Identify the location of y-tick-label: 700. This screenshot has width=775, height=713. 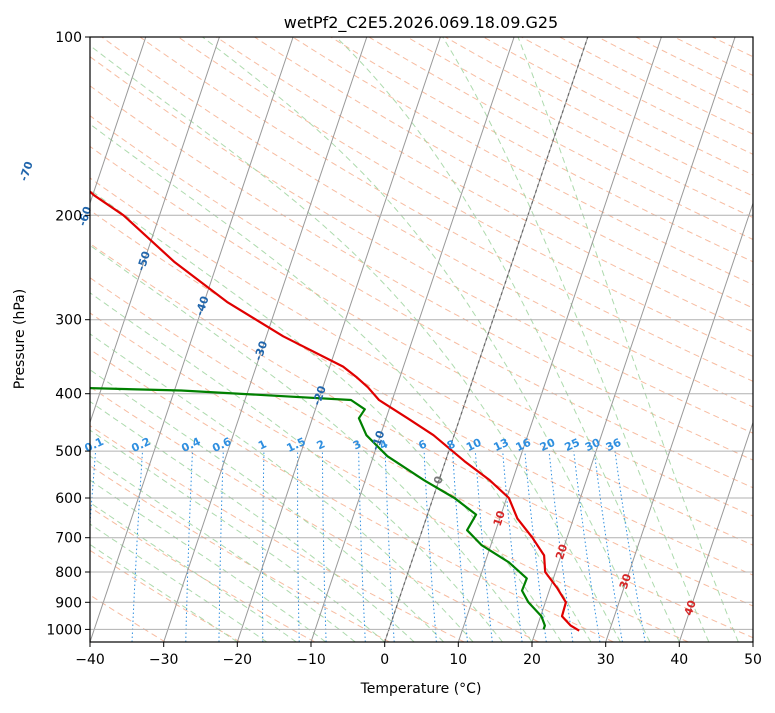
(68, 539).